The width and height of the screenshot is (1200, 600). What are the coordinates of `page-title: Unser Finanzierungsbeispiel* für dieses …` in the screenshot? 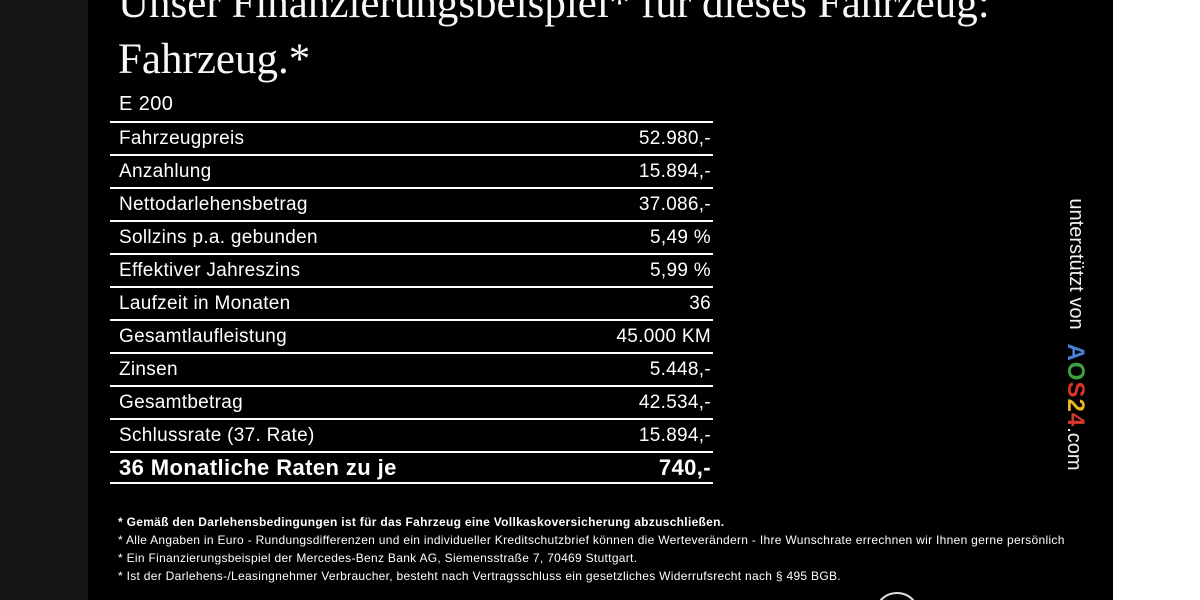 It's located at (554, 44).